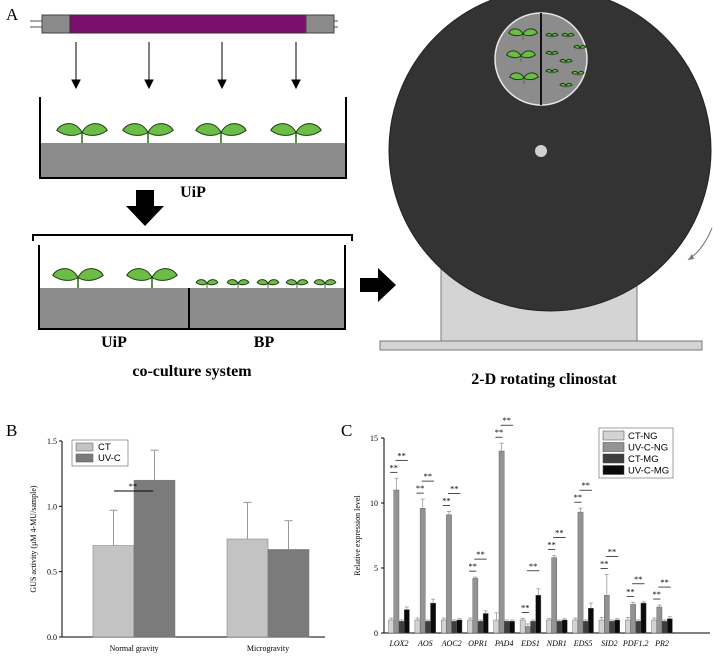 Image resolution: width=724 pixels, height=658 pixels. I want to click on lamp-cap-right, so click(320, 24).